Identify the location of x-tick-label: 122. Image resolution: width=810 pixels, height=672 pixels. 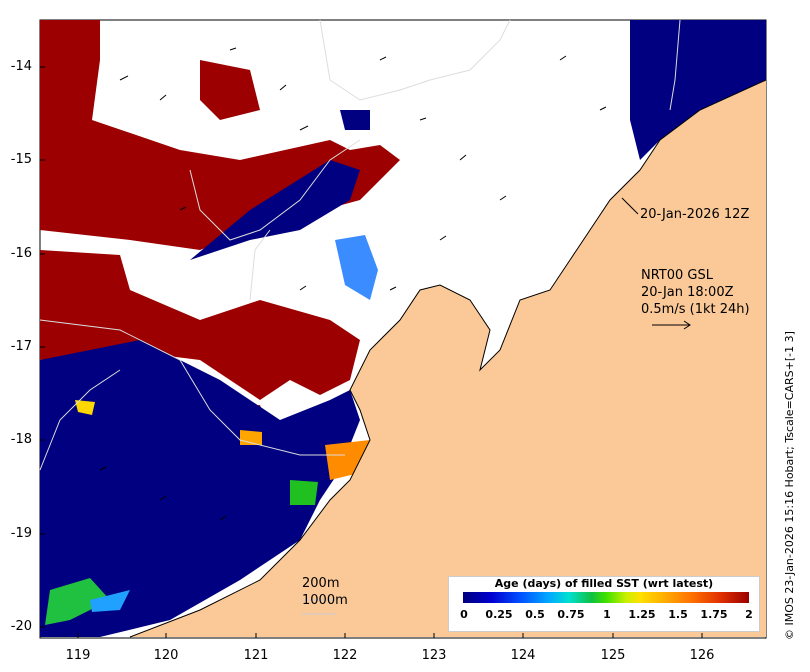
(345, 655).